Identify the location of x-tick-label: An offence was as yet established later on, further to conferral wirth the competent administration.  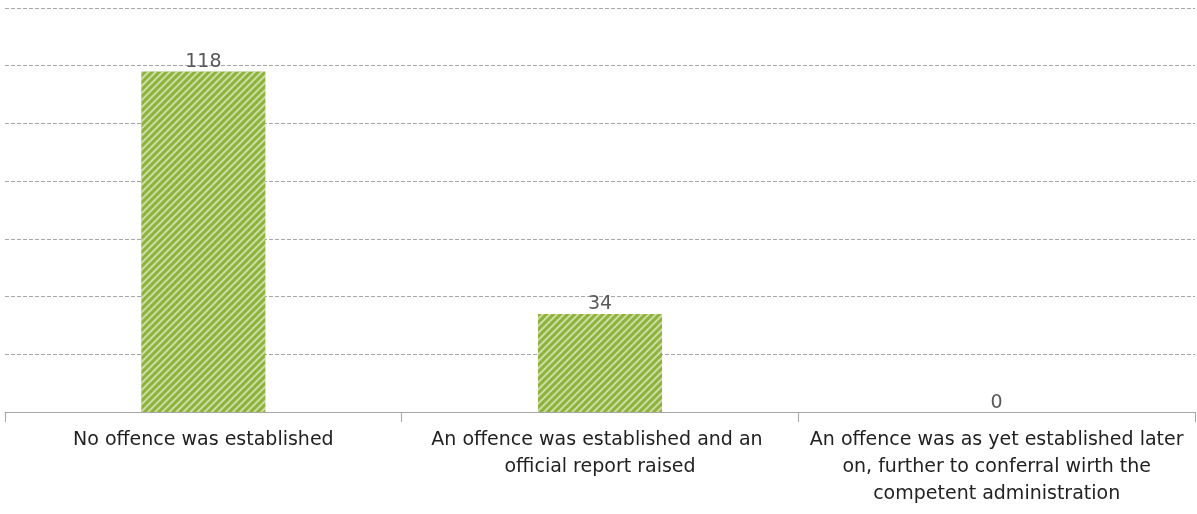
(996, 464).